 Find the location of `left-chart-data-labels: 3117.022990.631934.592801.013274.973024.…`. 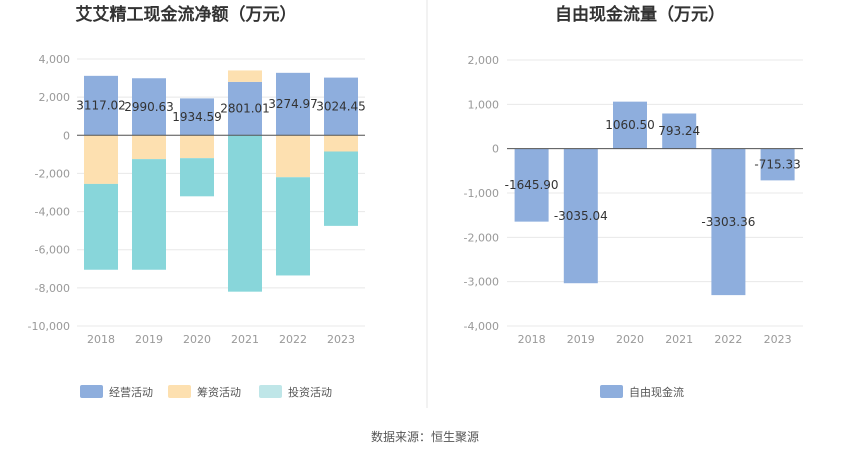

left-chart-data-labels: 3117.022990.631934.592801.013274.973024.… is located at coordinates (221, 110).